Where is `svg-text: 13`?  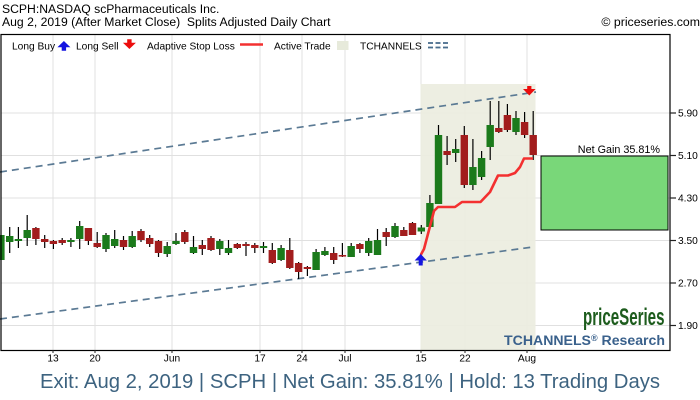
svg-text: 13 is located at coordinates (53, 359).